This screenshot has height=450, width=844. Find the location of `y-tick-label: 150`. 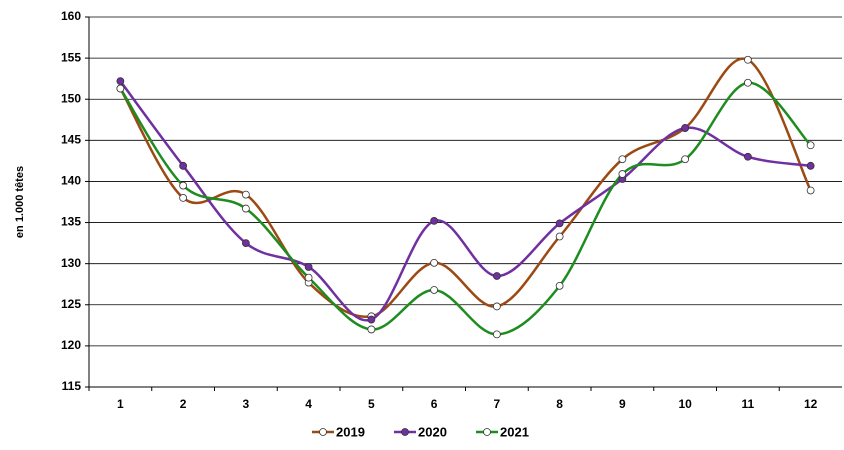

y-tick-label: 150 is located at coordinates (71, 98).